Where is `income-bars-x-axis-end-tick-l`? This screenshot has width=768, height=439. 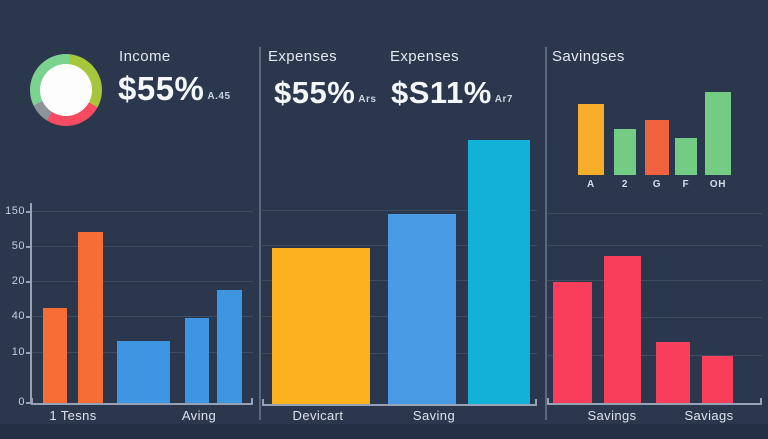 income-bars-x-axis-end-tick-l is located at coordinates (32, 400).